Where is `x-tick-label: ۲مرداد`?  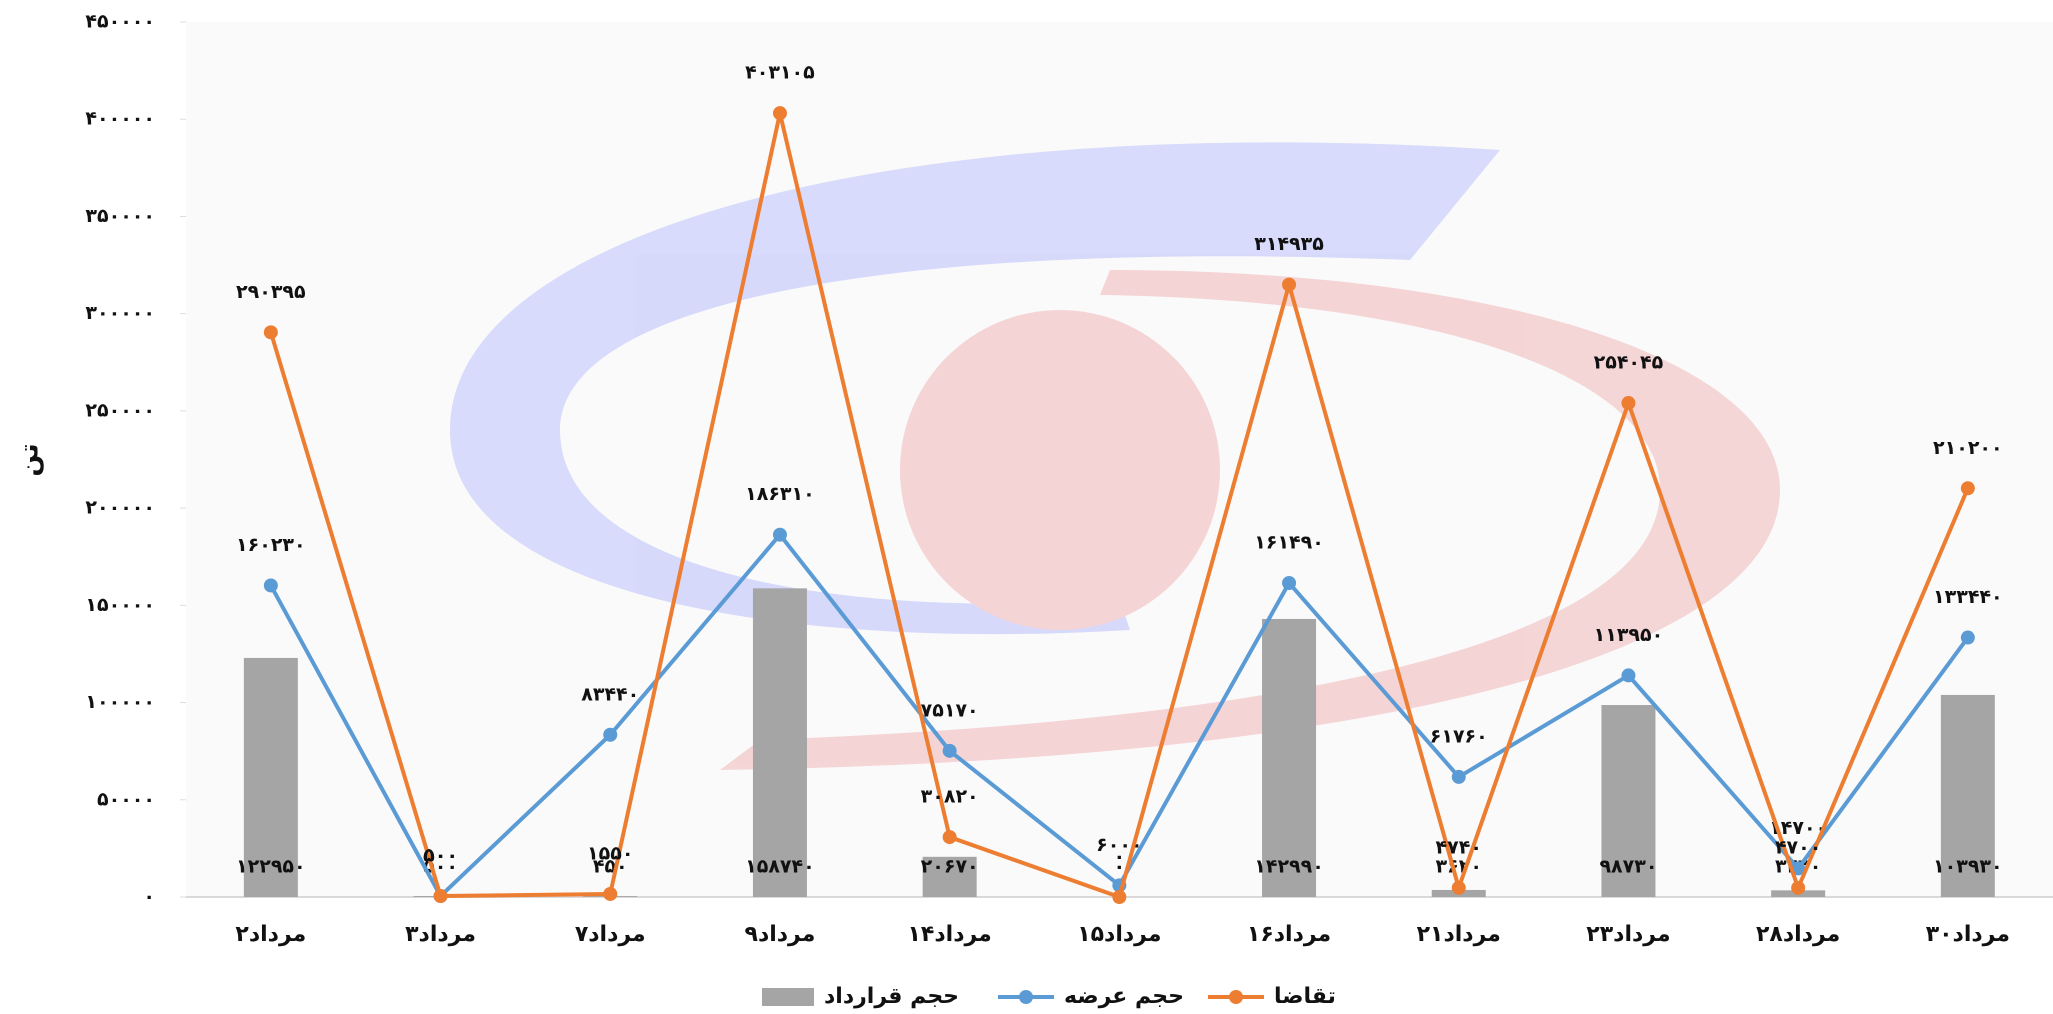 x-tick-label: ۲مرداد is located at coordinates (270, 934).